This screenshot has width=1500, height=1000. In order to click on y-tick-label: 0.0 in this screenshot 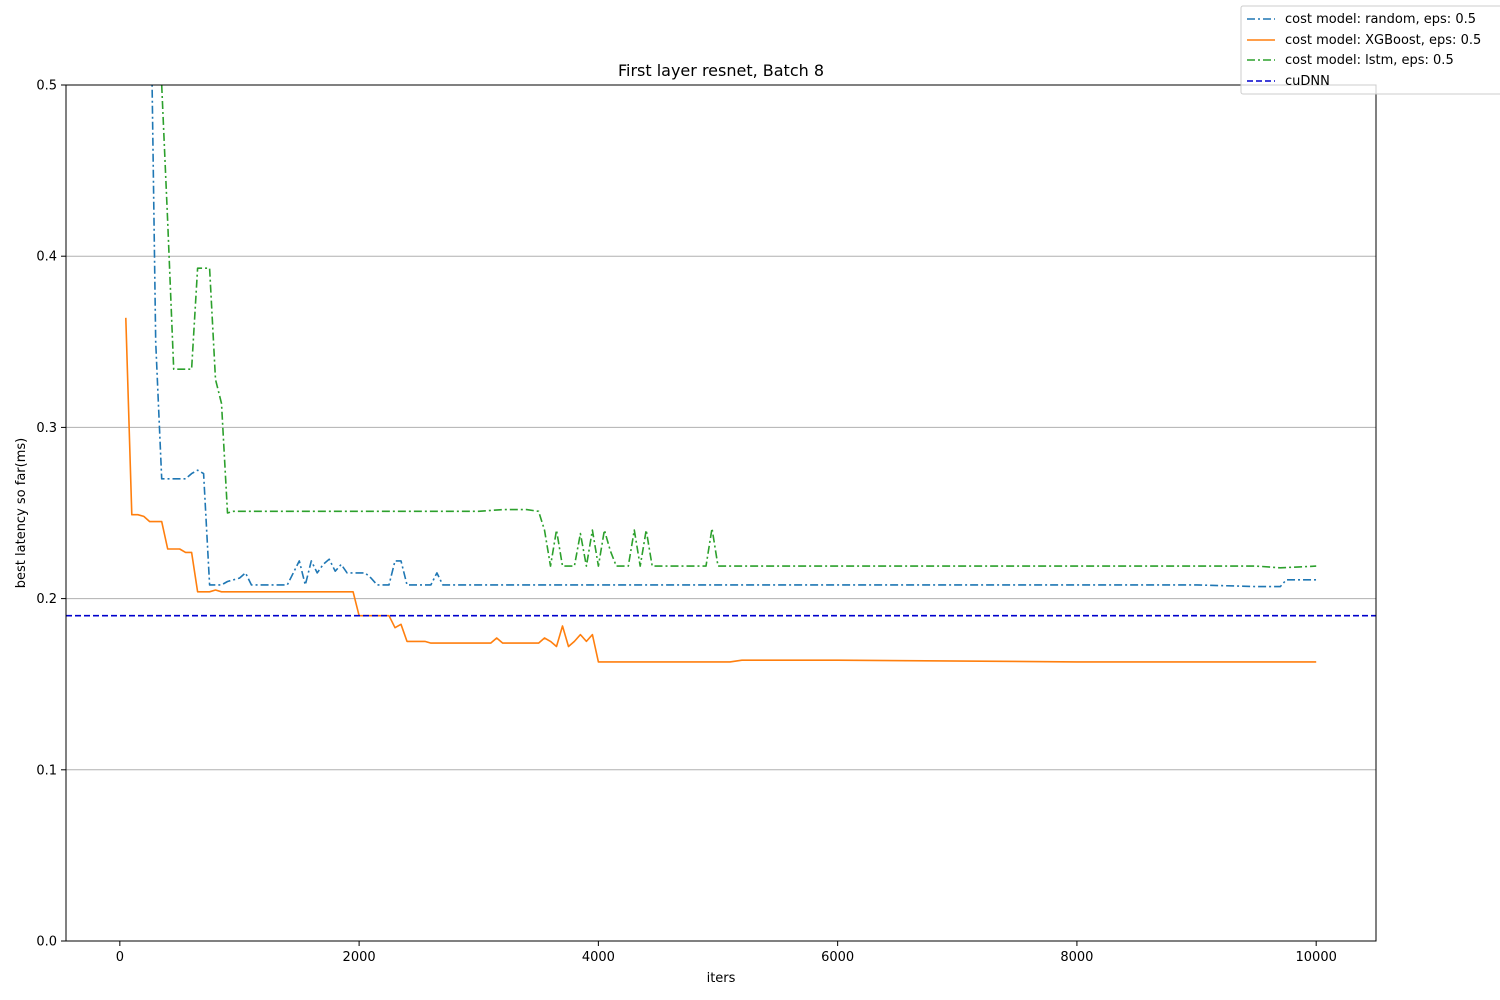, I will do `click(46, 942)`.